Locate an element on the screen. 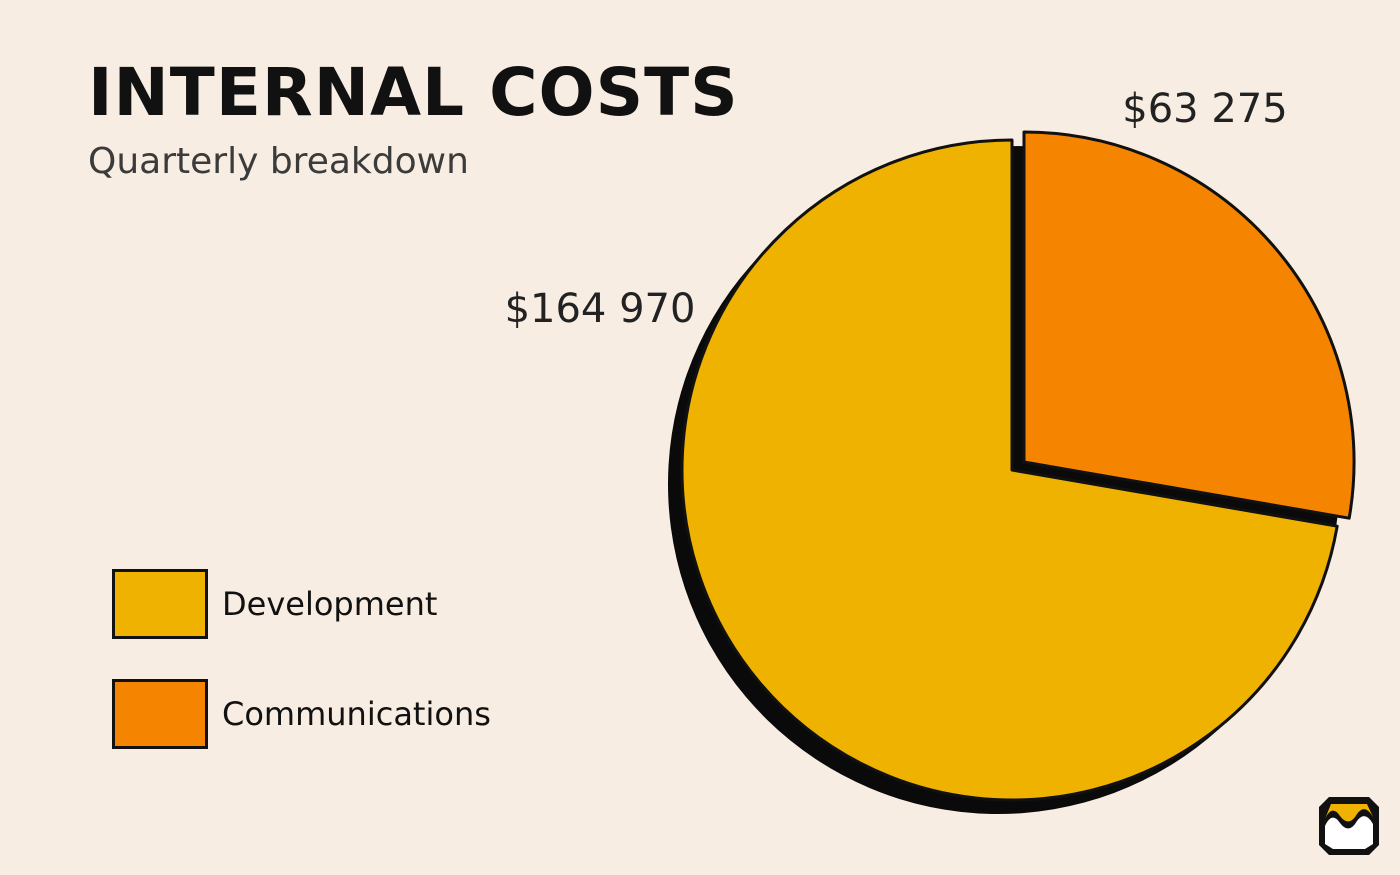 The height and width of the screenshot is (875, 1400). legend: Development Communications is located at coordinates (301, 676).